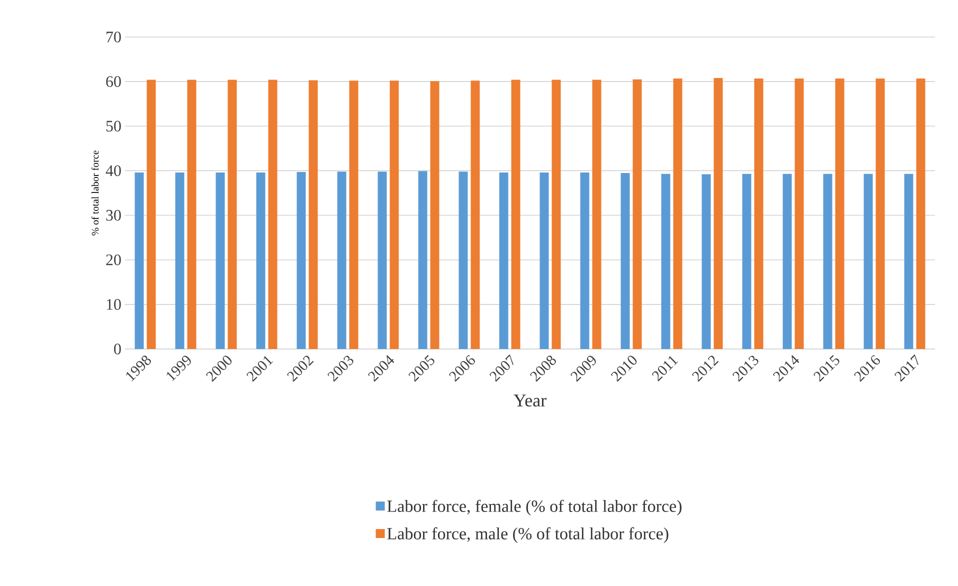 This screenshot has height=586, width=958. Describe the element at coordinates (113, 81) in the screenshot. I see `y-tick-label: 60` at that location.